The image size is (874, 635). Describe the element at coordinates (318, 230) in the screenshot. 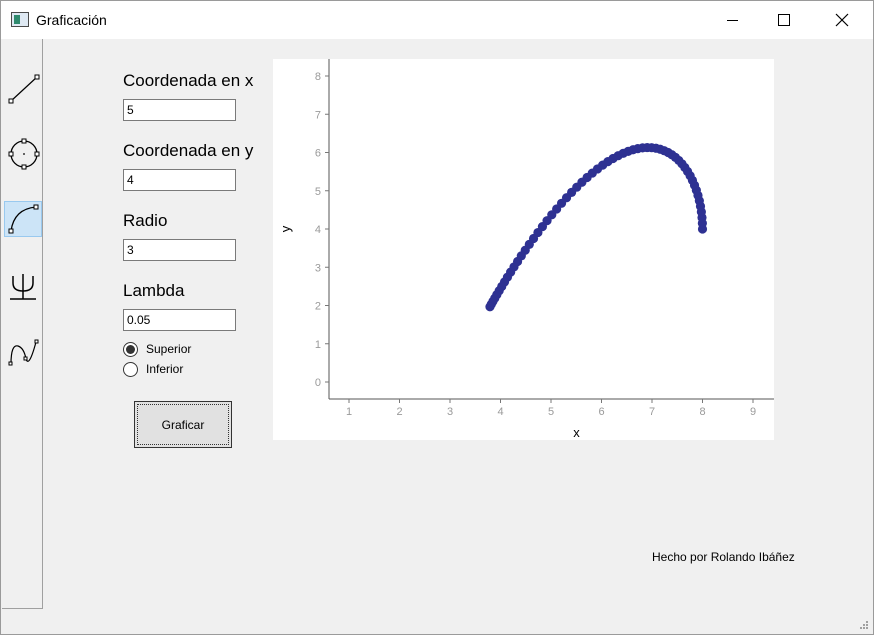

I see `y-tick-label: 4` at that location.